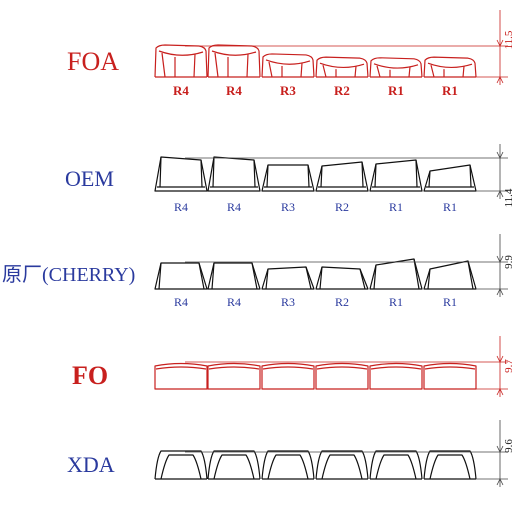 The width and height of the screenshot is (516, 507). Describe the element at coordinates (68, 275) in the screenshot. I see `profile-name: 原厂(CHERRY)` at that location.